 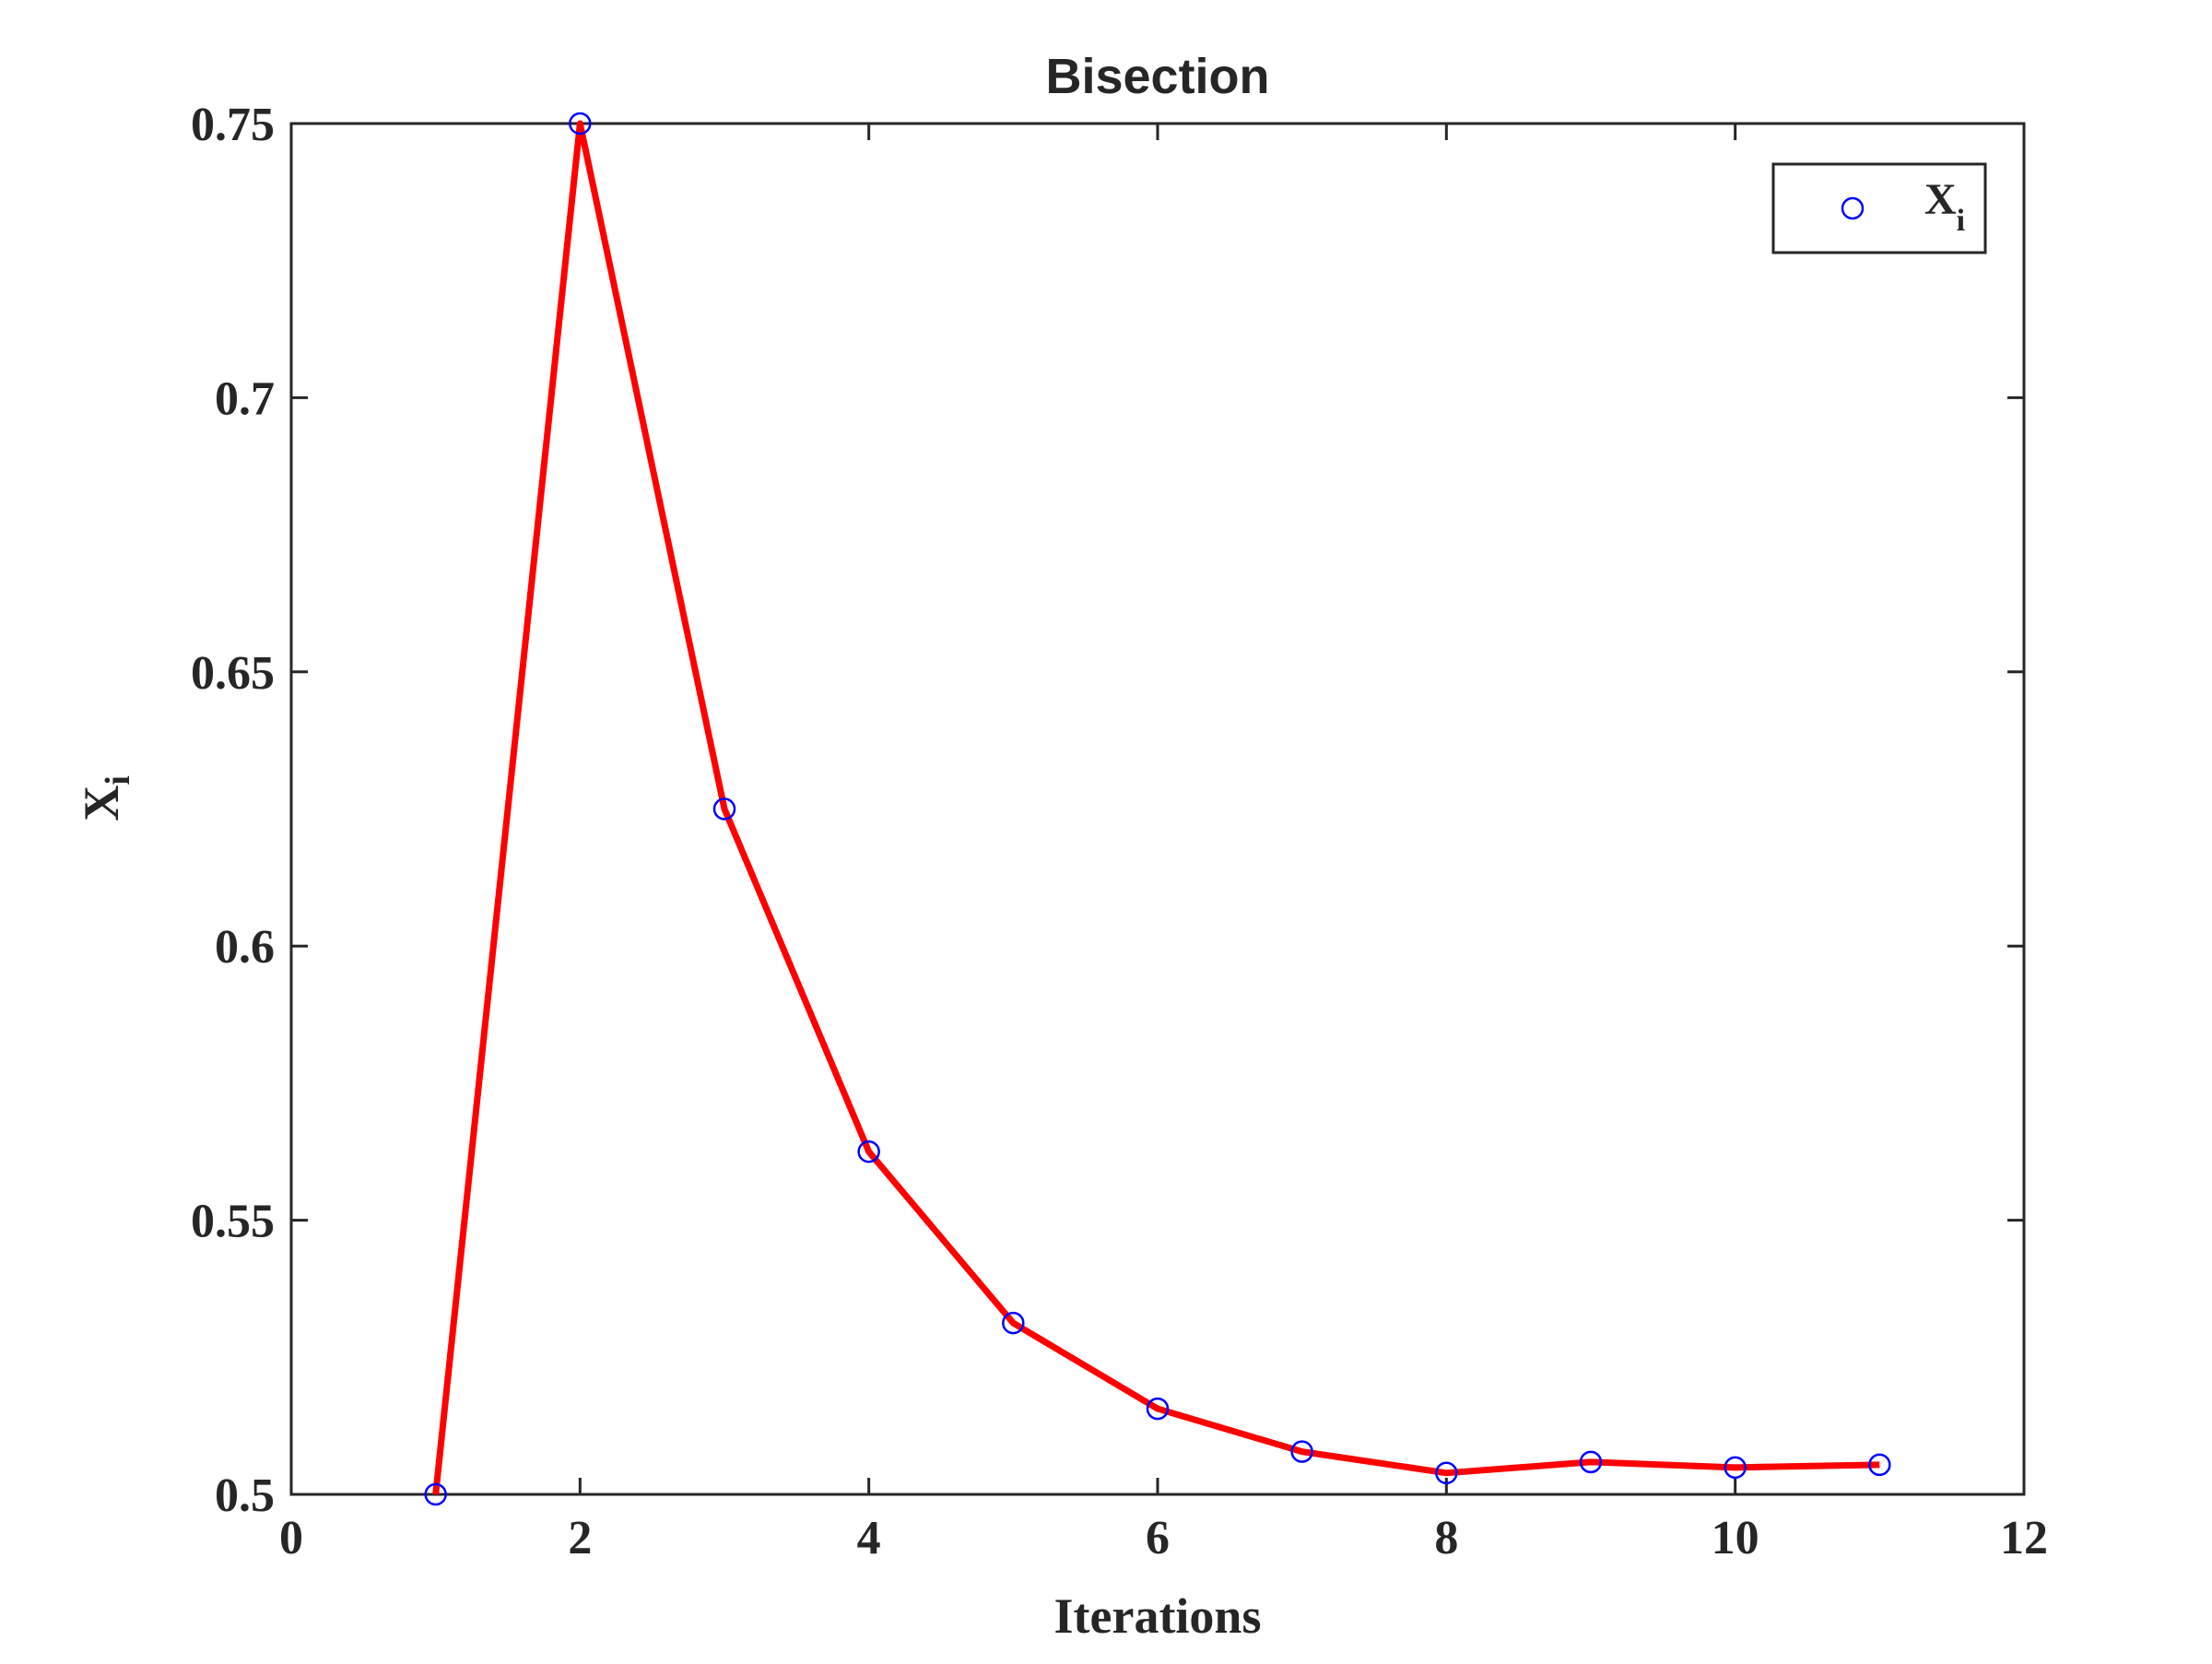 I want to click on y-tick-label: 0.55, so click(x=233, y=1222).